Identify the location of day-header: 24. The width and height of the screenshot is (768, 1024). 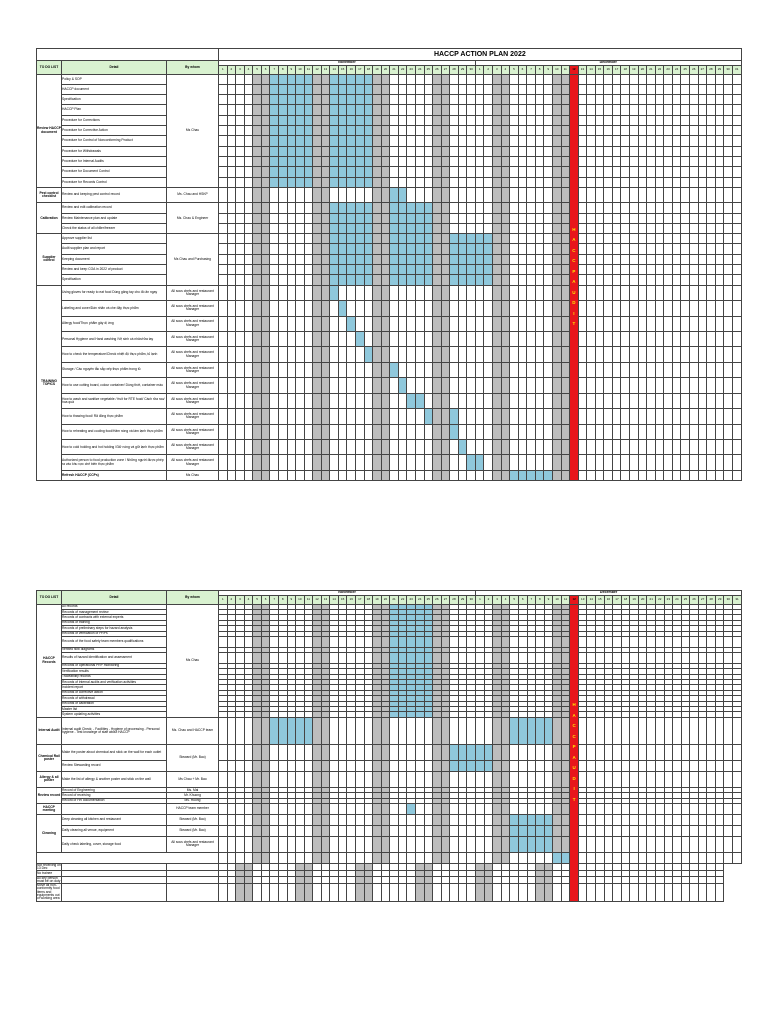
(419, 599).